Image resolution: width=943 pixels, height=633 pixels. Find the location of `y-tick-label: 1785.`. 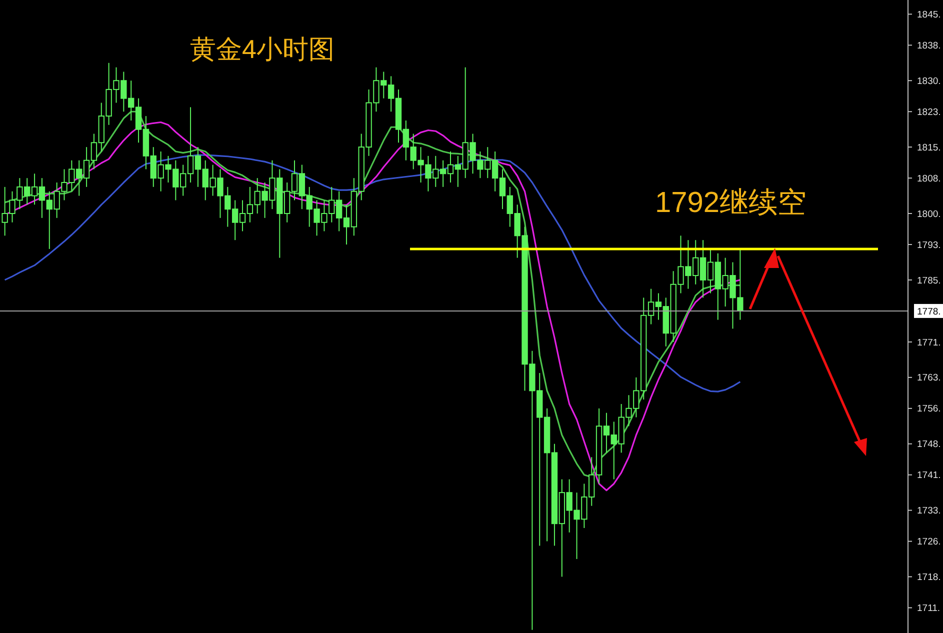

y-tick-label: 1785. is located at coordinates (929, 280).